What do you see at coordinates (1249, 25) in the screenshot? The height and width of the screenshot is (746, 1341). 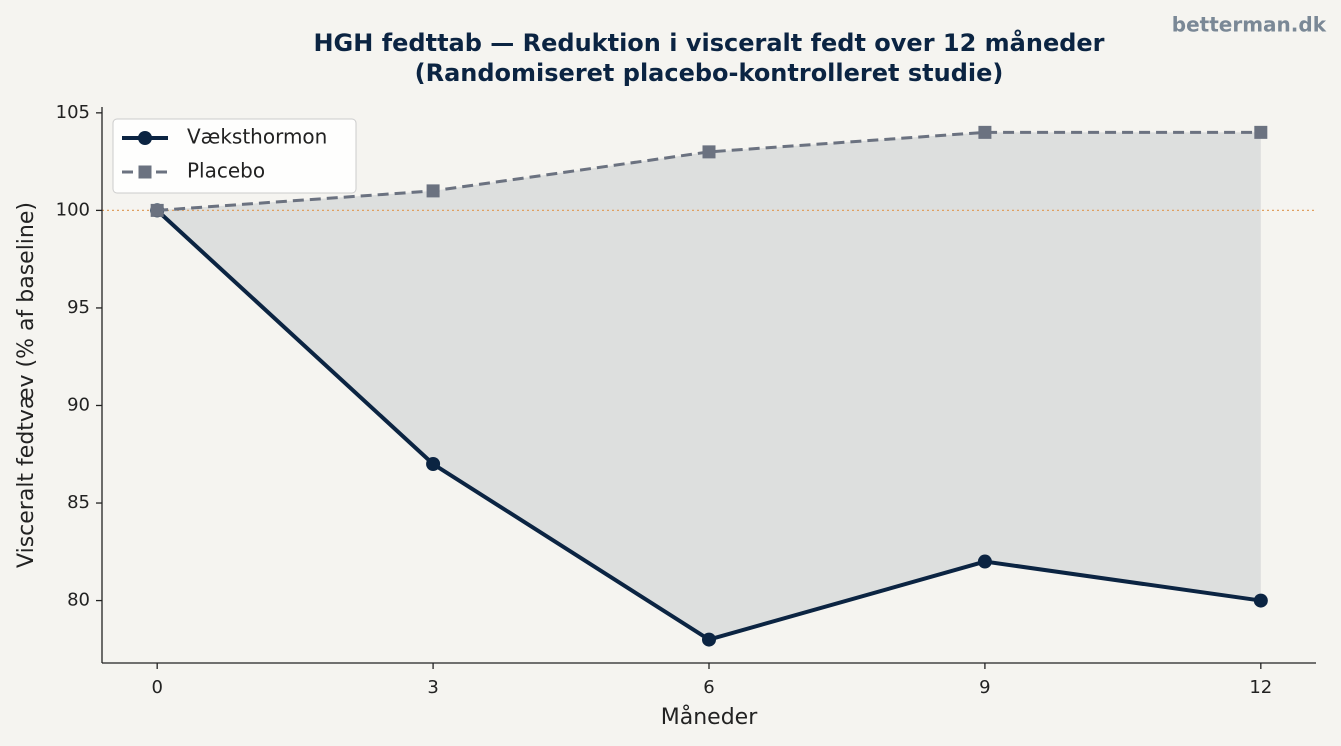 I see `watermark: betterman.dk` at bounding box center [1249, 25].